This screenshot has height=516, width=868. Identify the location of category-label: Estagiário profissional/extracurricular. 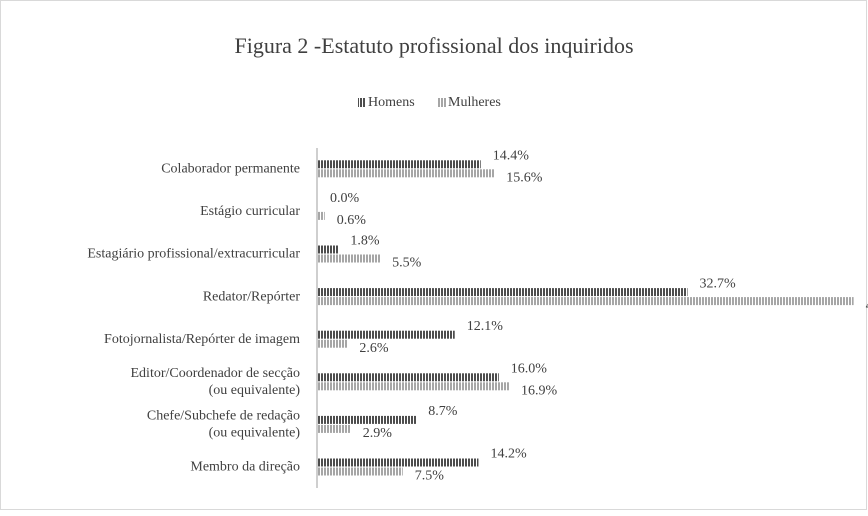
(193, 254).